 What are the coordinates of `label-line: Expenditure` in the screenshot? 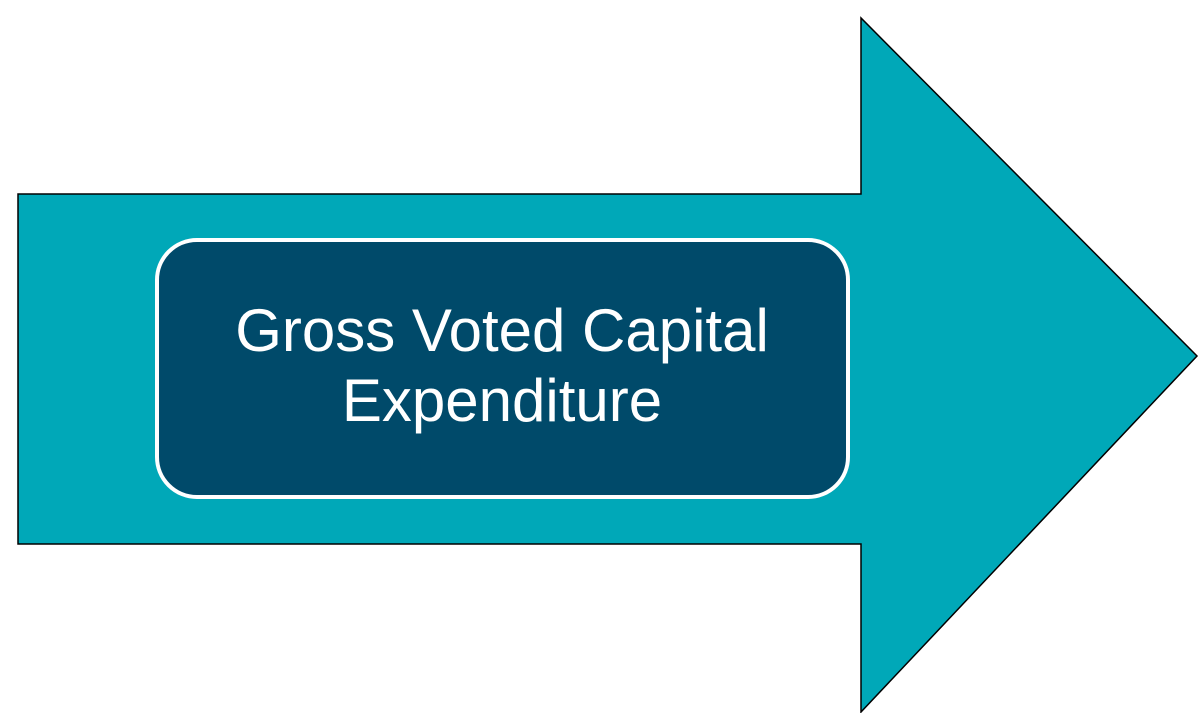 It's located at (502, 400).